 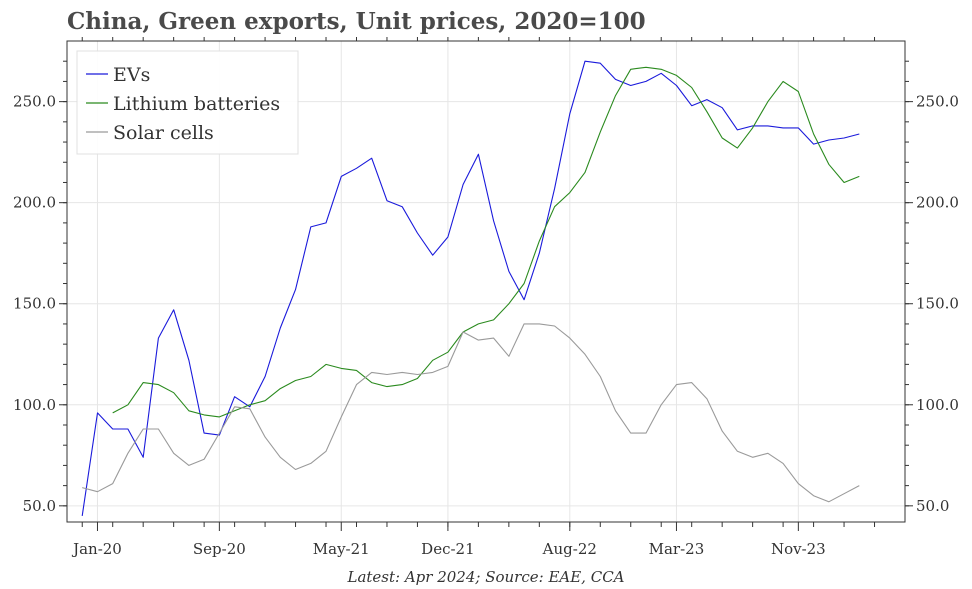 What do you see at coordinates (34, 405) in the screenshot?
I see `y-tick-label-left: 100.0` at bounding box center [34, 405].